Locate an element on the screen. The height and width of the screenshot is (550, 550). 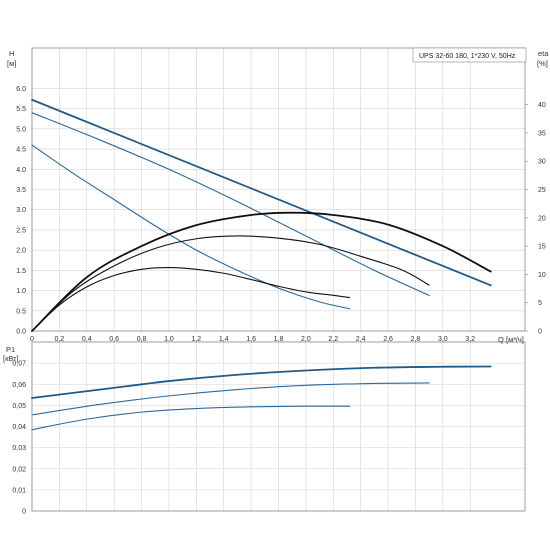
y2-axis-unit-eta: [%] is located at coordinates (542, 63).